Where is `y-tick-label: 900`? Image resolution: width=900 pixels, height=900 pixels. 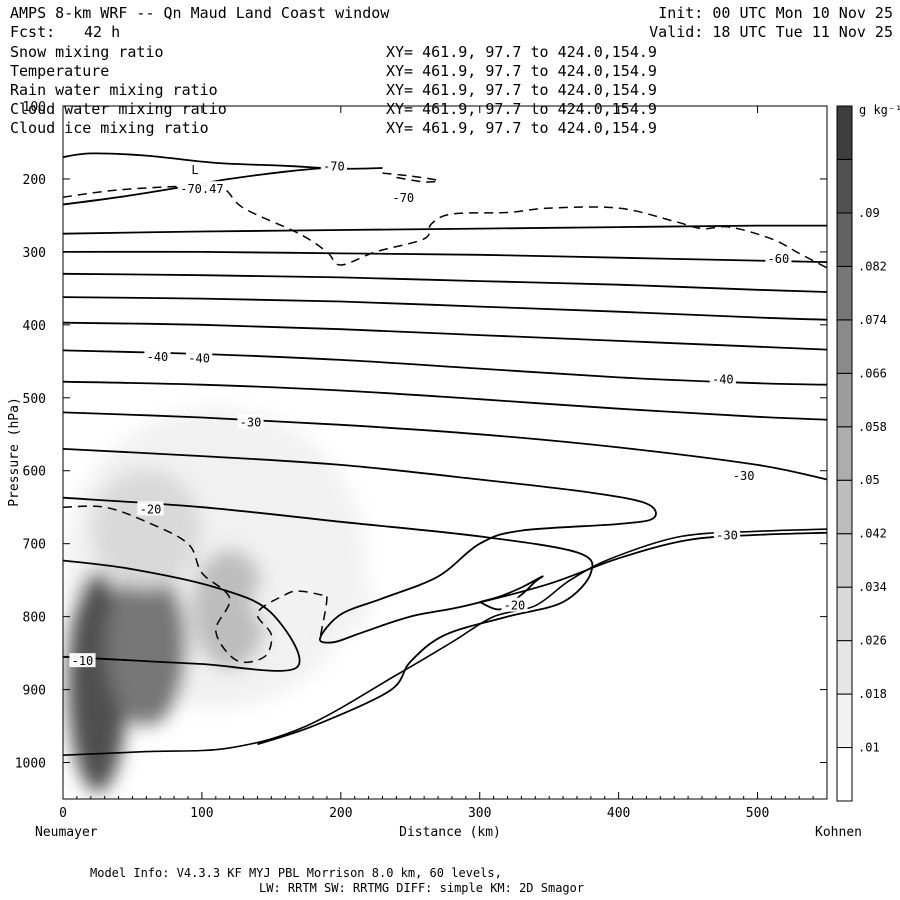 y-tick-label: 900 is located at coordinates (34, 691).